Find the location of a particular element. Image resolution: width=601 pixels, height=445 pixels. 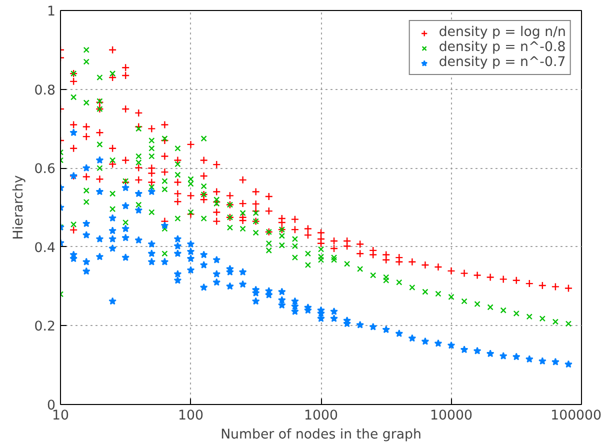

x-tick-label: 100000 is located at coordinates (575, 416).